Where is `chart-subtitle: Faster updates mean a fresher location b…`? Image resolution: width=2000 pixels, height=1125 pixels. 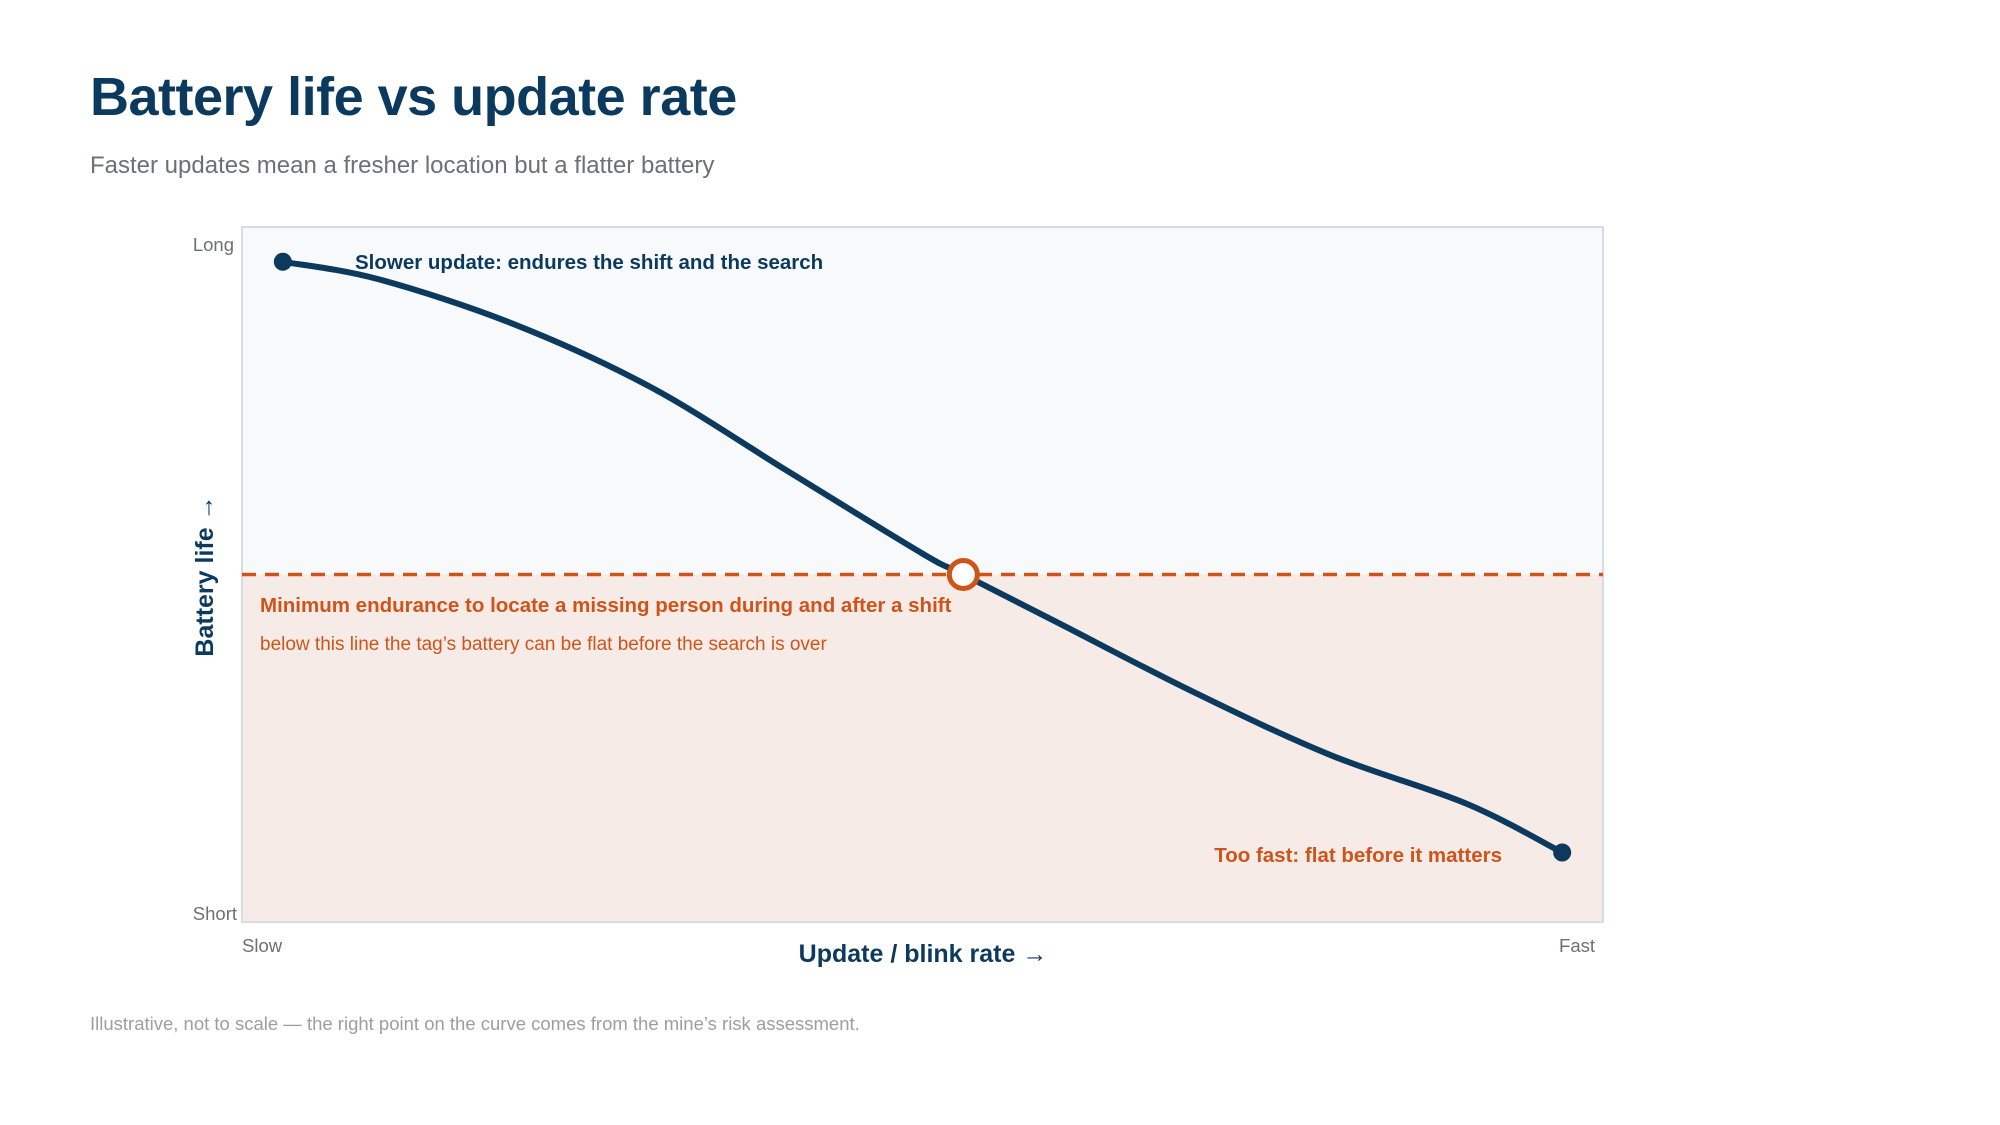
chart-subtitle: Faster updates mean a fresher location b… is located at coordinates (402, 165).